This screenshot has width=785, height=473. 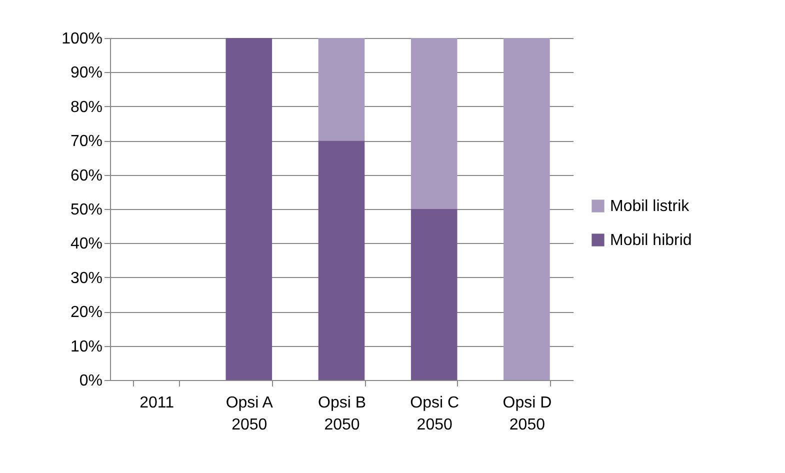 What do you see at coordinates (650, 206) in the screenshot?
I see `legend-label: Mobil listrik` at bounding box center [650, 206].